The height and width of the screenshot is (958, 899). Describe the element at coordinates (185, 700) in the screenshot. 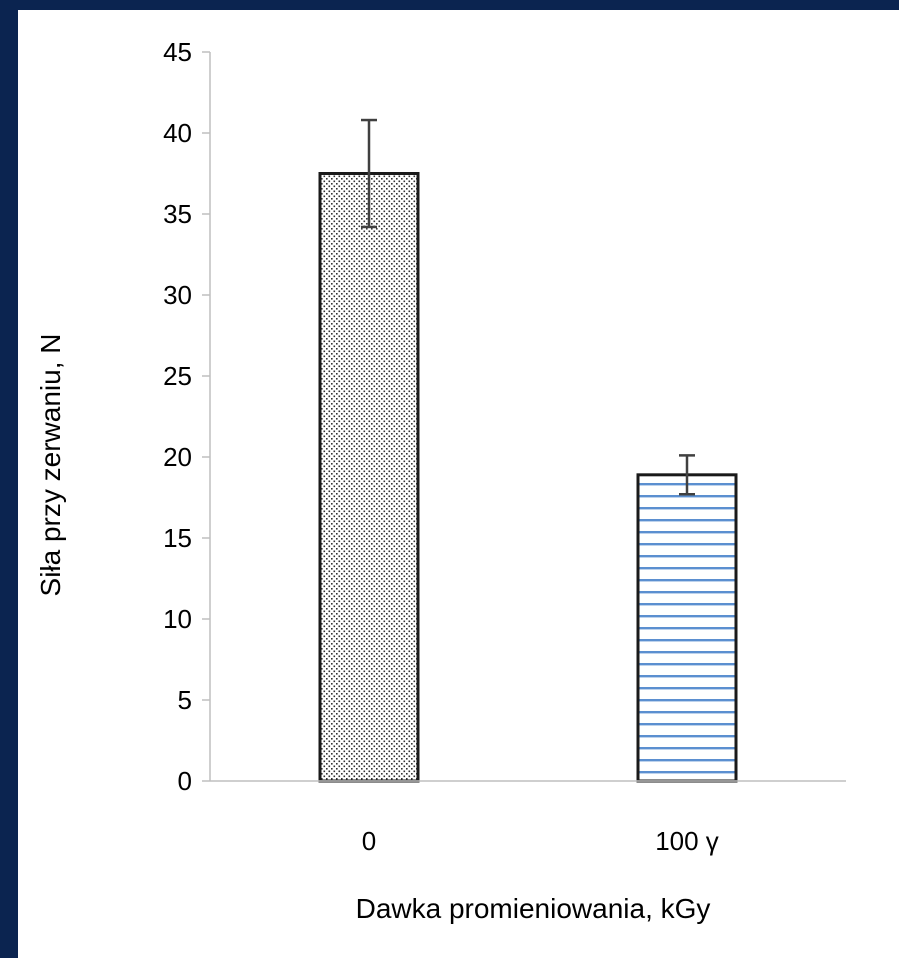

I see `y-tick-label: 5` at that location.